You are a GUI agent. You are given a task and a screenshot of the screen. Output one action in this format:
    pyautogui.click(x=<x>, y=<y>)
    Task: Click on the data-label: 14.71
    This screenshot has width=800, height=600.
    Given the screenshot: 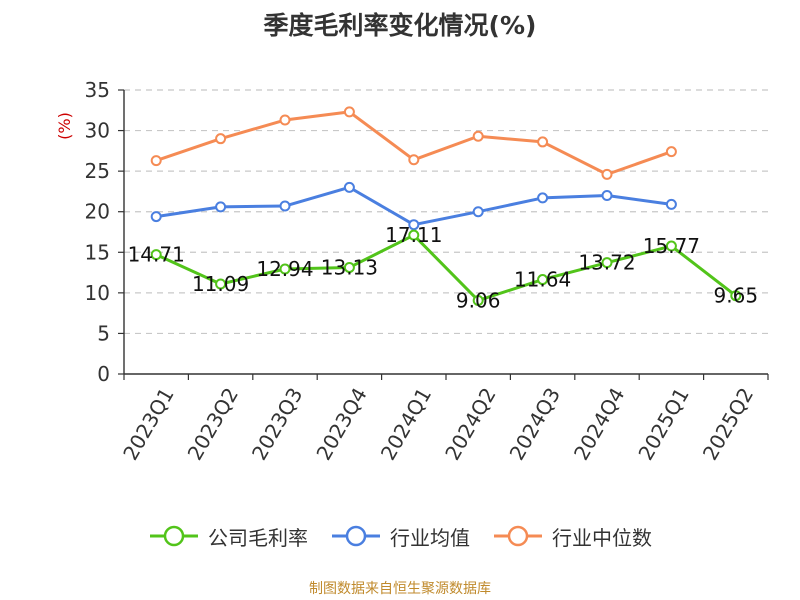 What is the action you would take?
    pyautogui.click(x=156, y=255)
    